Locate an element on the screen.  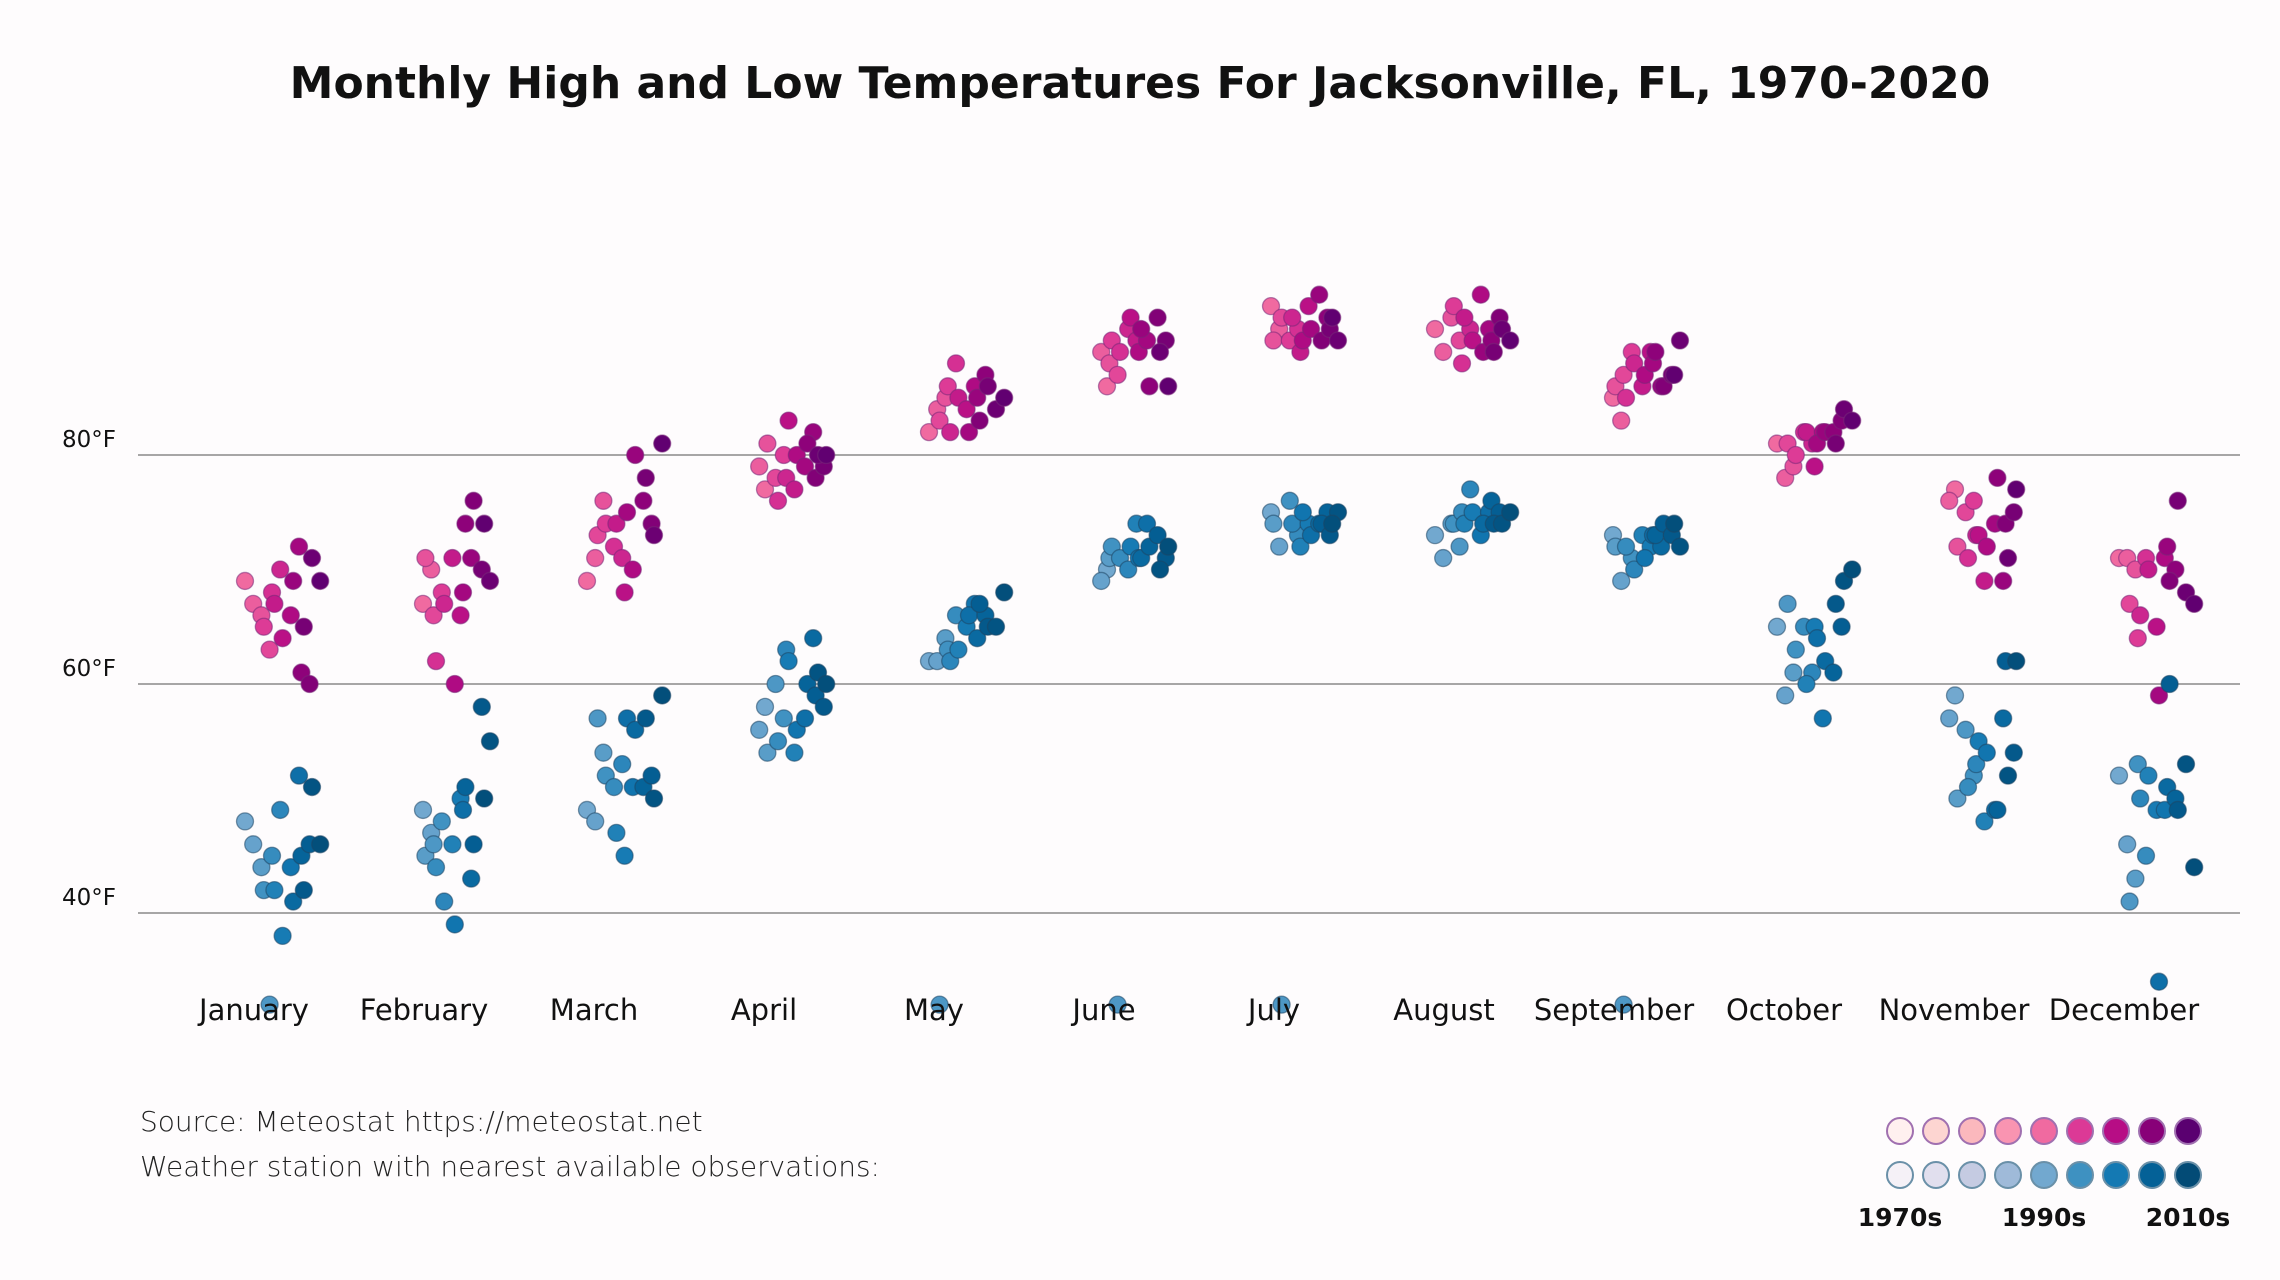
y-tick-label: 60°F is located at coordinates (89, 669).